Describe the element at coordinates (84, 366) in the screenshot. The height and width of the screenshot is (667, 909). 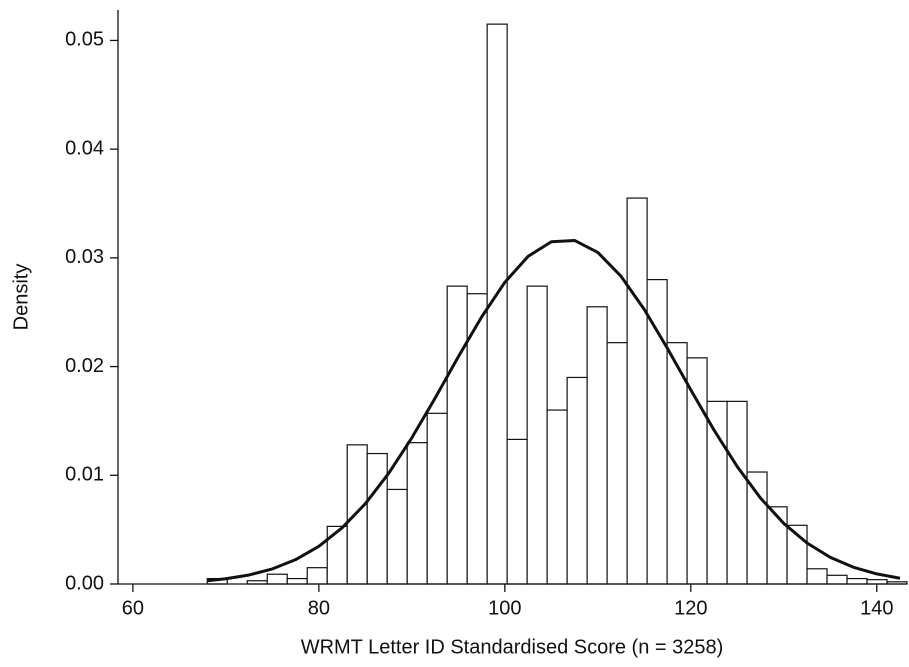
I see `y-tick-label: 0.02` at that location.